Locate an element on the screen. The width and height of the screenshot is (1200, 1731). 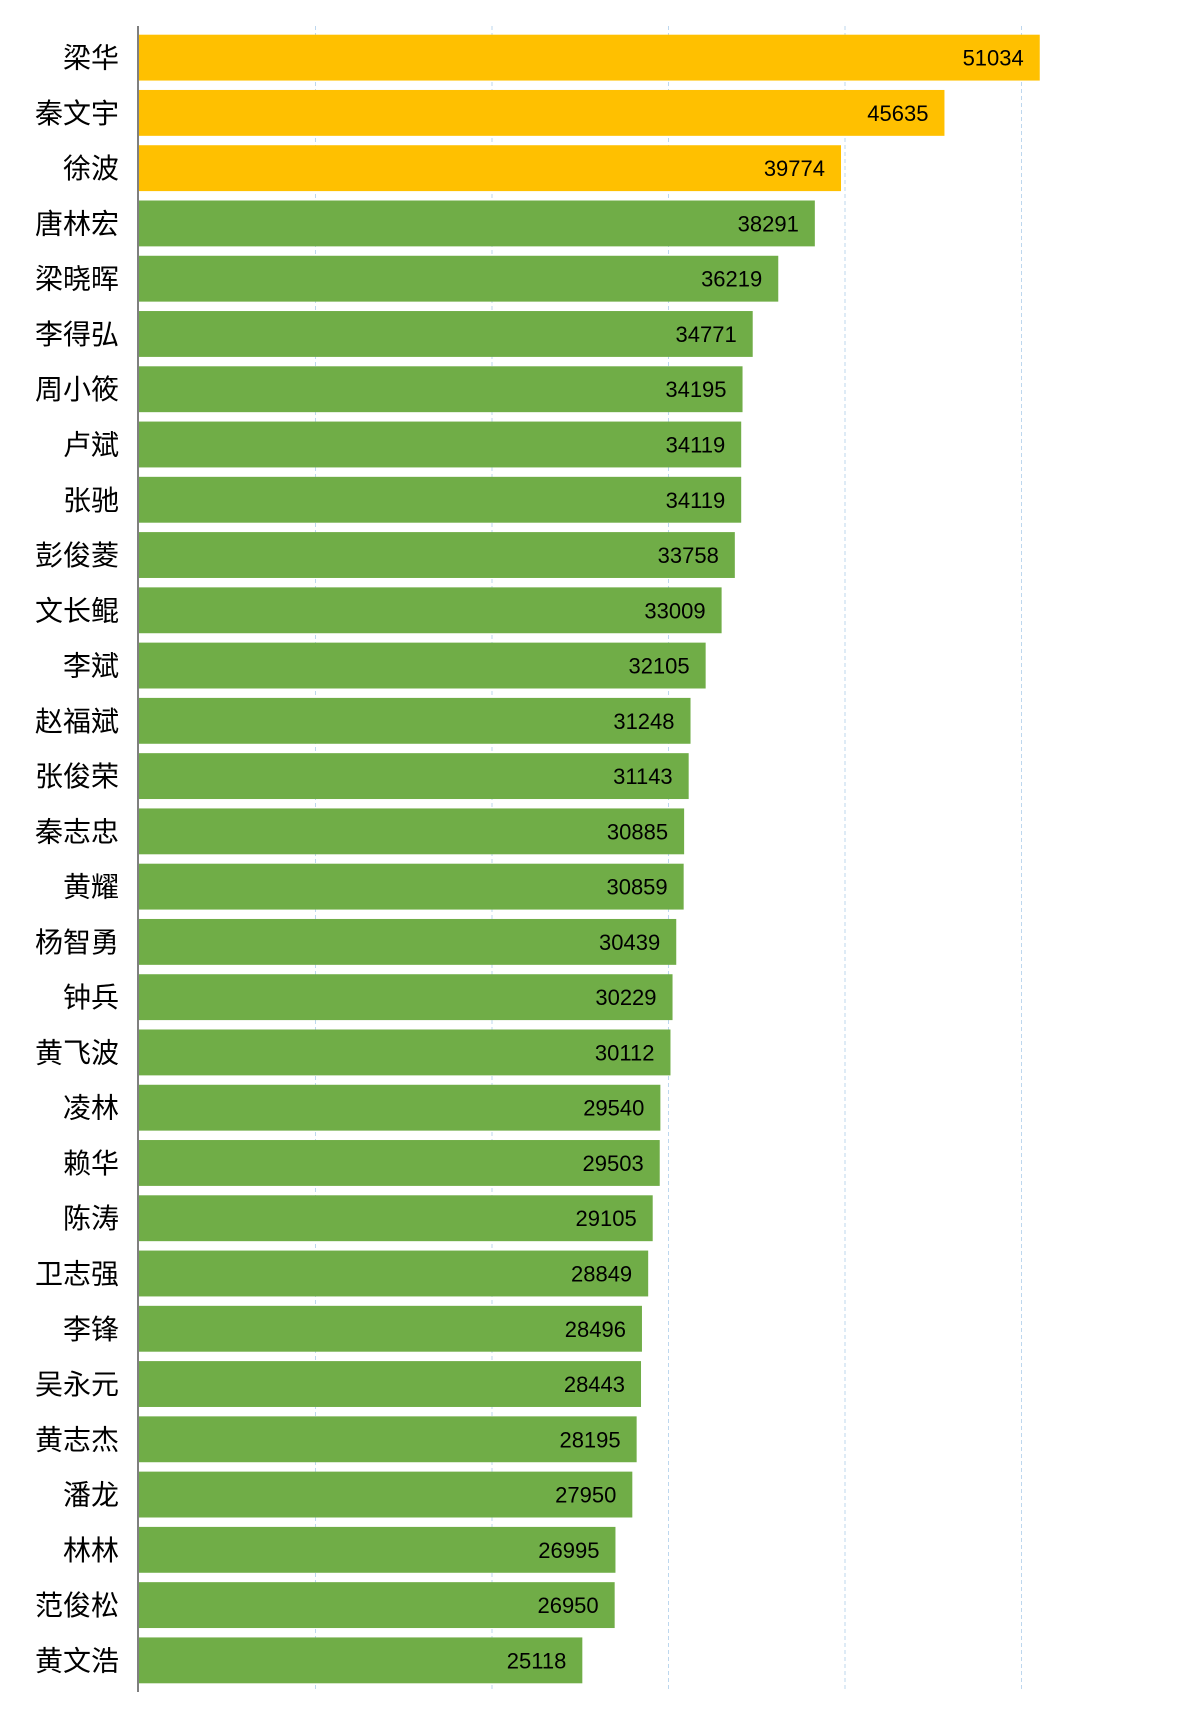
category-label: 黄志杰 is located at coordinates (77, 1439).